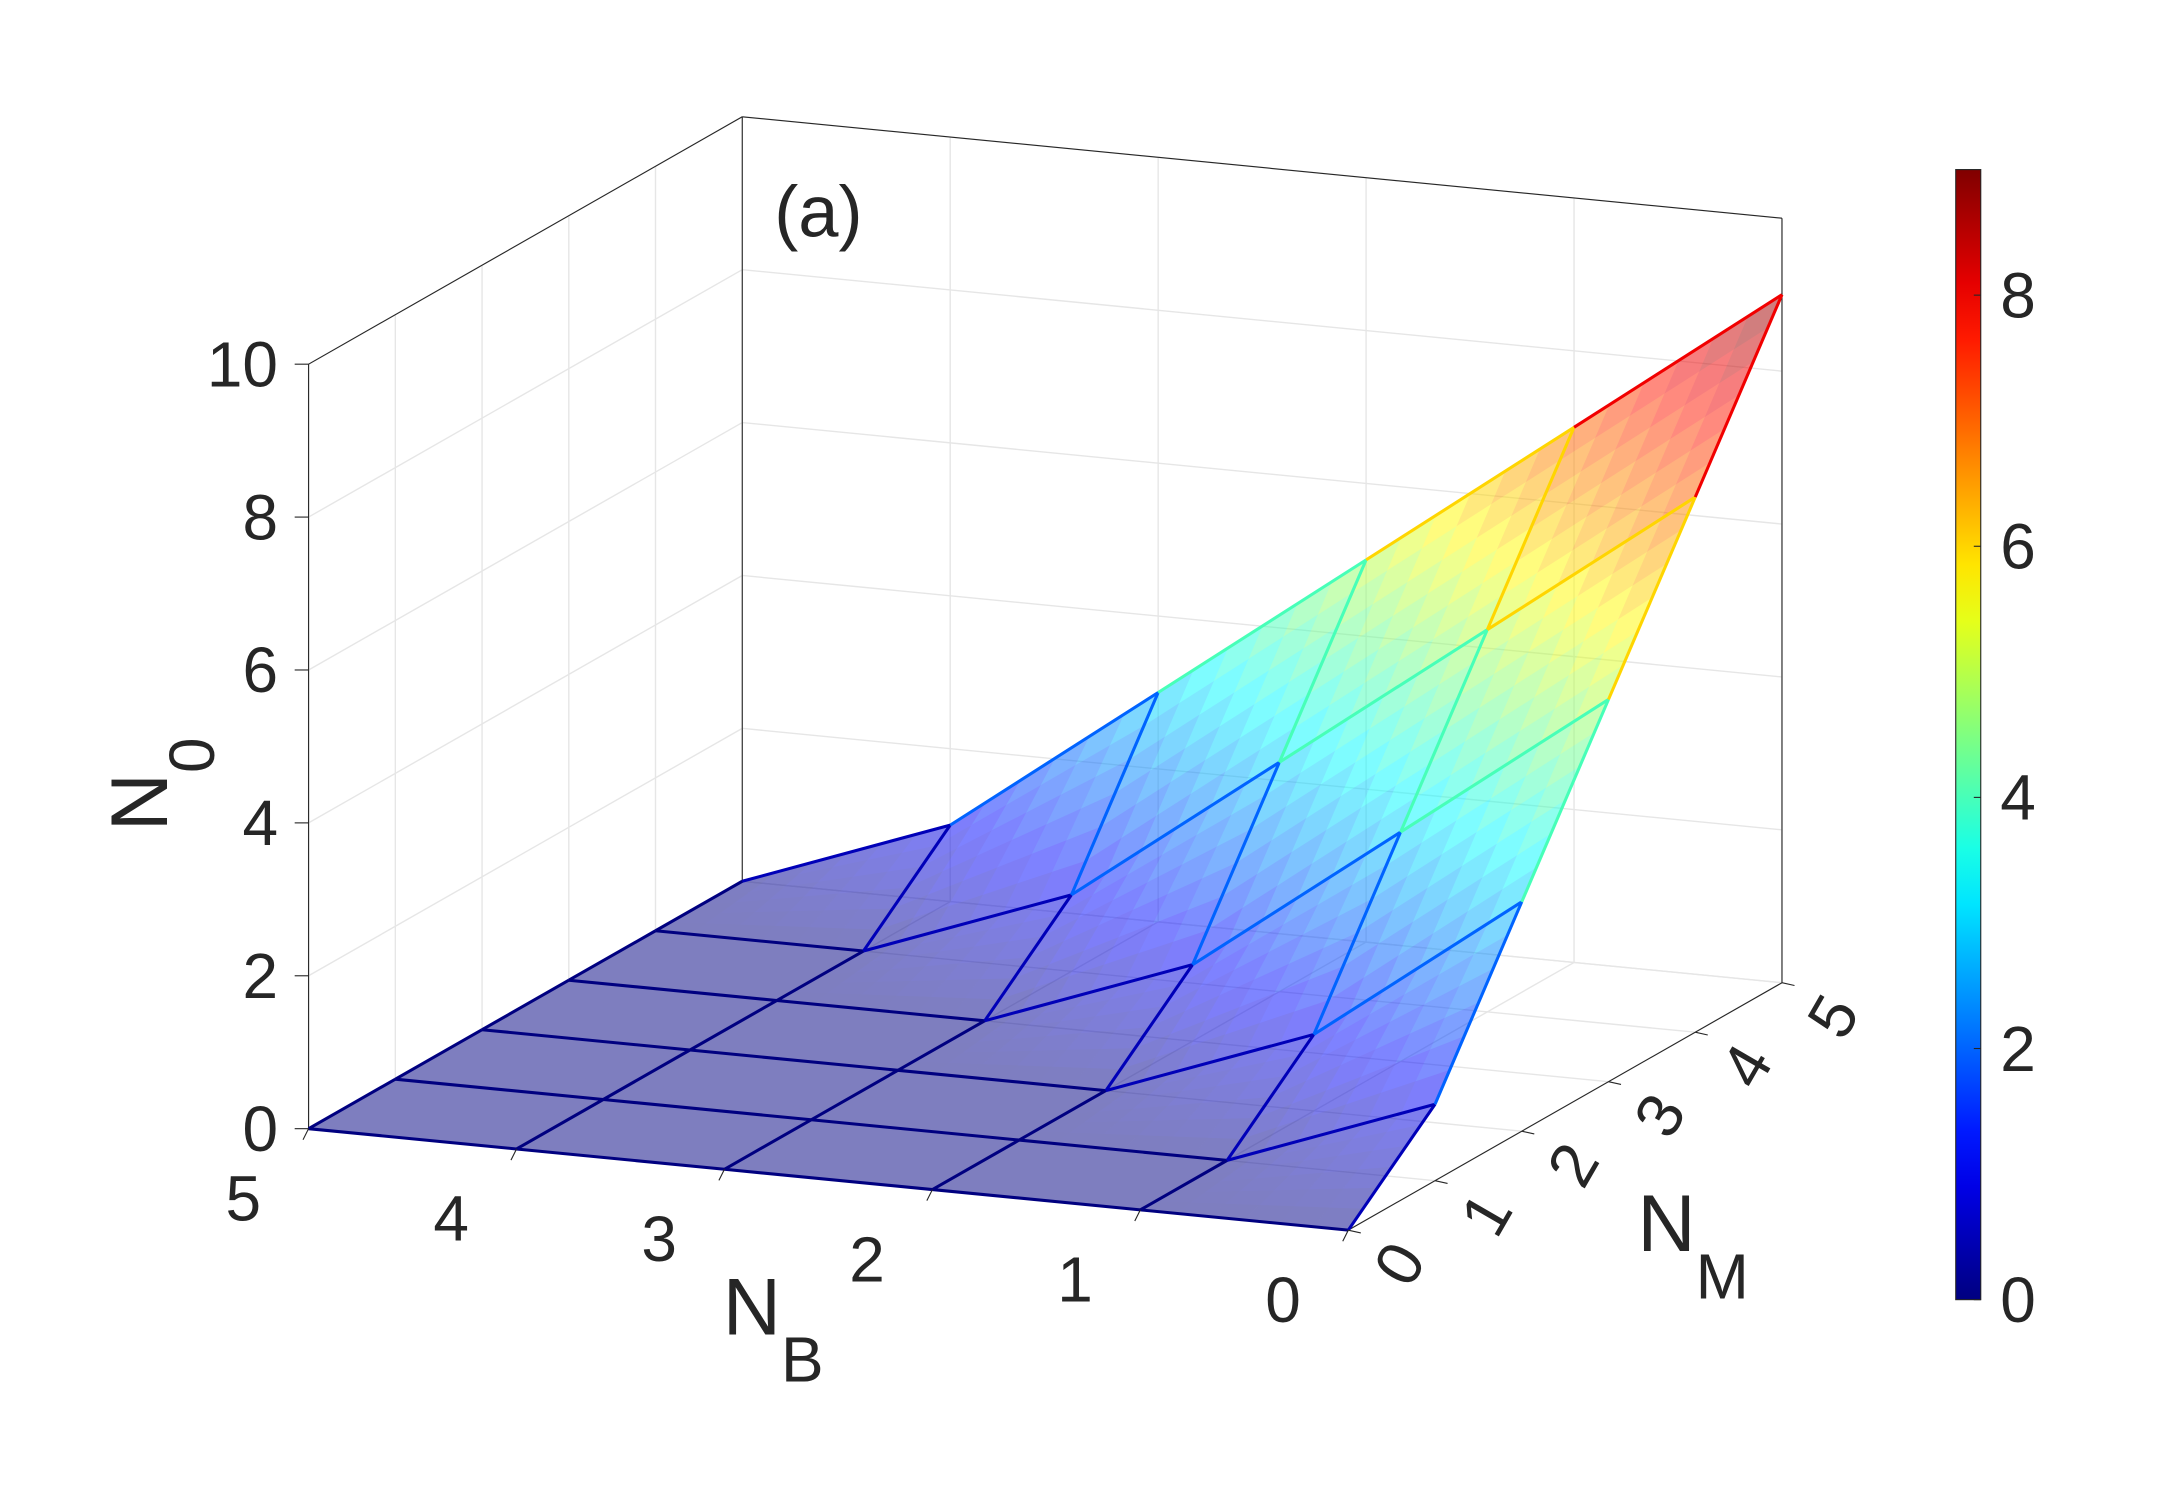  Describe the element at coordinates (242, 364) in the screenshot. I see `z-tick-label: 10` at that location.